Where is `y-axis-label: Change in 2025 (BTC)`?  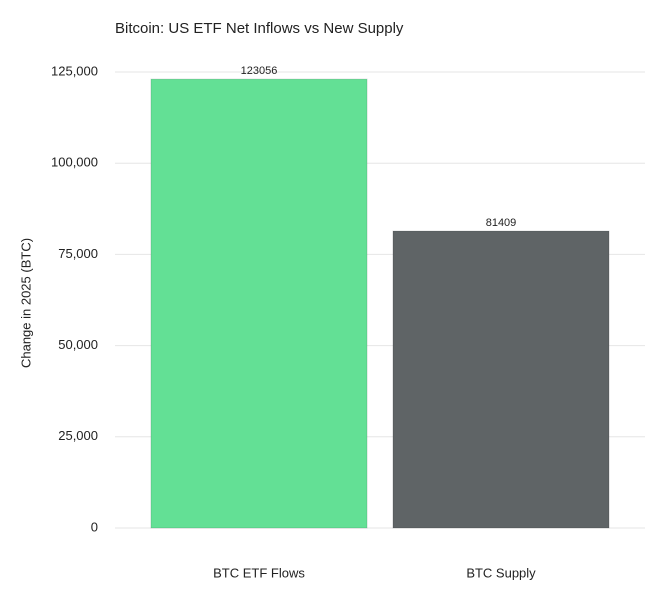
y-axis-label: Change in 2025 (BTC) is located at coordinates (25, 303).